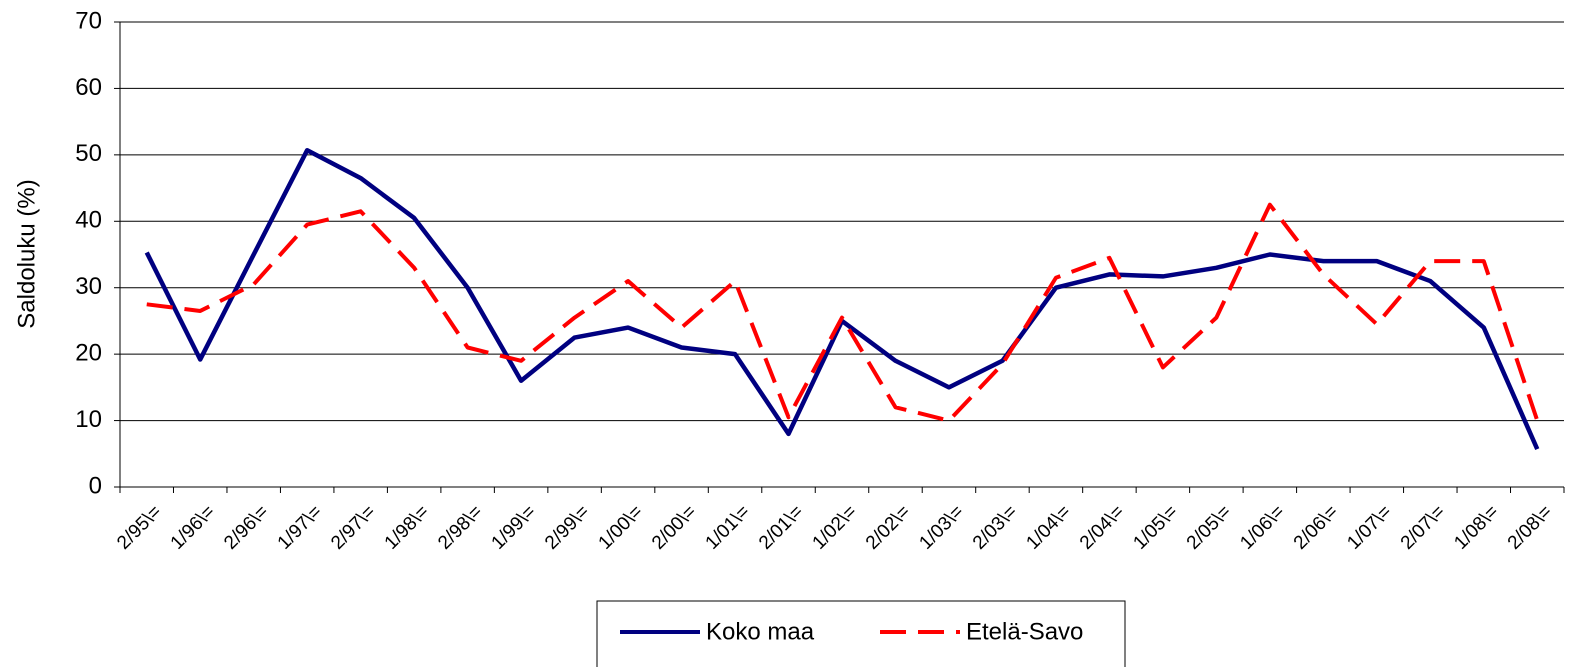  I want to click on y-tick-label: 10, so click(88, 419).